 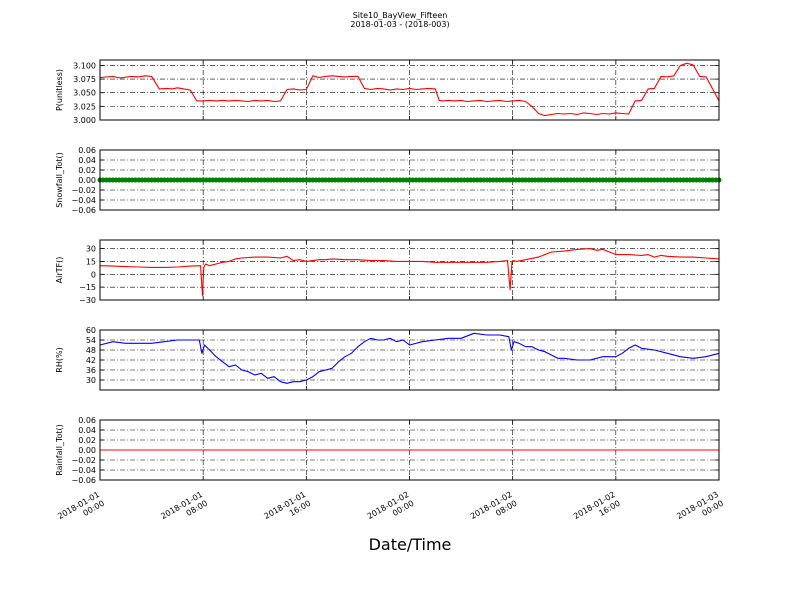 What do you see at coordinates (59, 450) in the screenshot?
I see `y-axis-label: Rainfall_Tot()` at bounding box center [59, 450].